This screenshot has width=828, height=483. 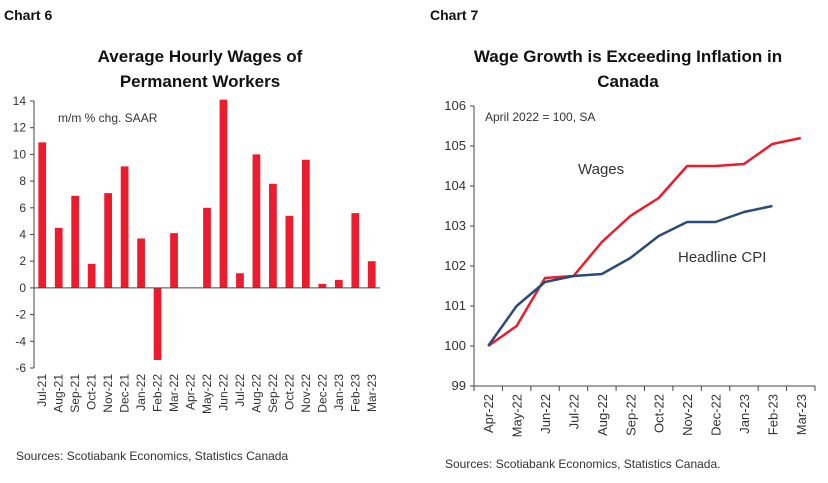 I want to click on chart-7-x-tick-label: Feb-23, so click(x=772, y=414).